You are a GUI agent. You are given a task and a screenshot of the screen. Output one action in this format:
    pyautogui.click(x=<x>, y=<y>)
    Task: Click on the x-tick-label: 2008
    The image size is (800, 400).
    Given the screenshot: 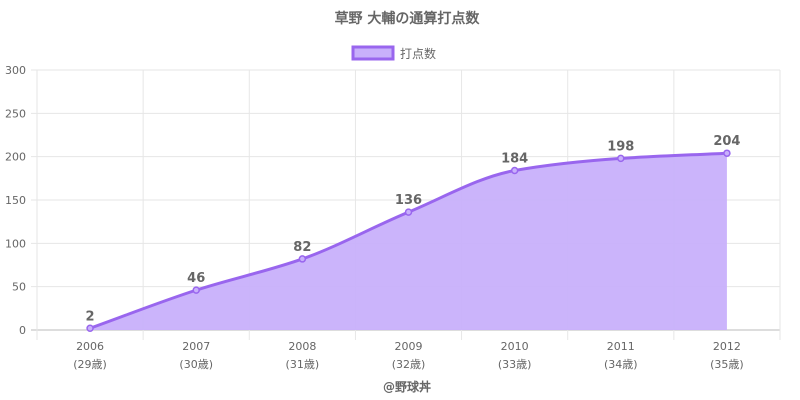 What is the action you would take?
    pyautogui.click(x=302, y=346)
    